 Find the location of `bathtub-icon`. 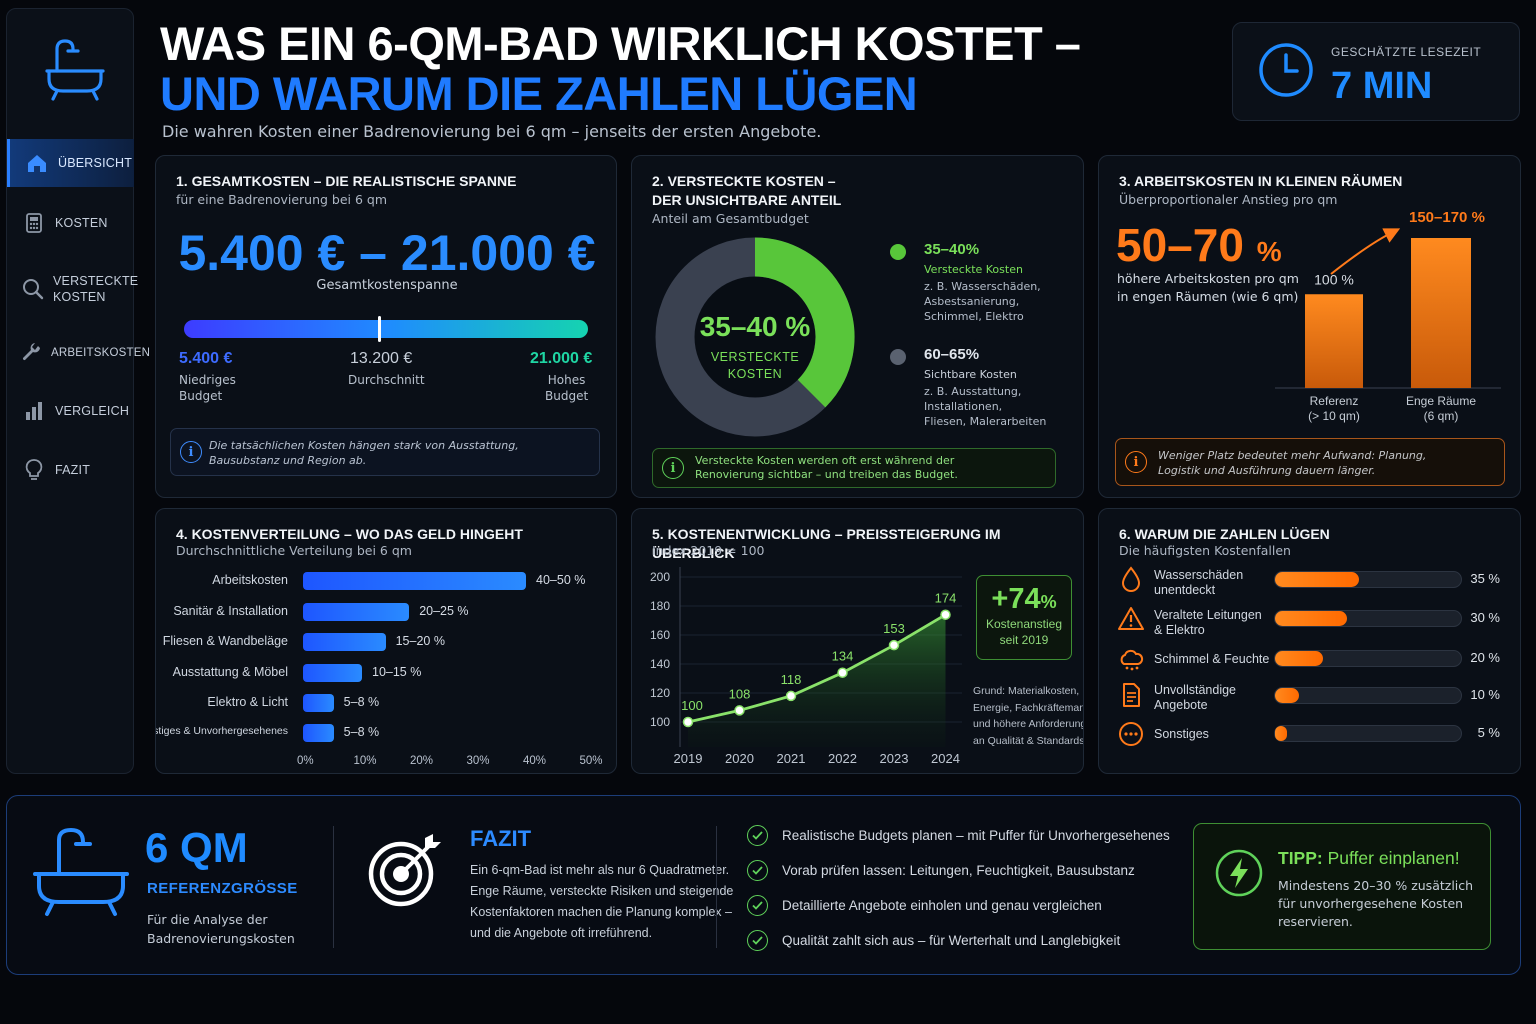

bathtub-icon is located at coordinates (81, 872).